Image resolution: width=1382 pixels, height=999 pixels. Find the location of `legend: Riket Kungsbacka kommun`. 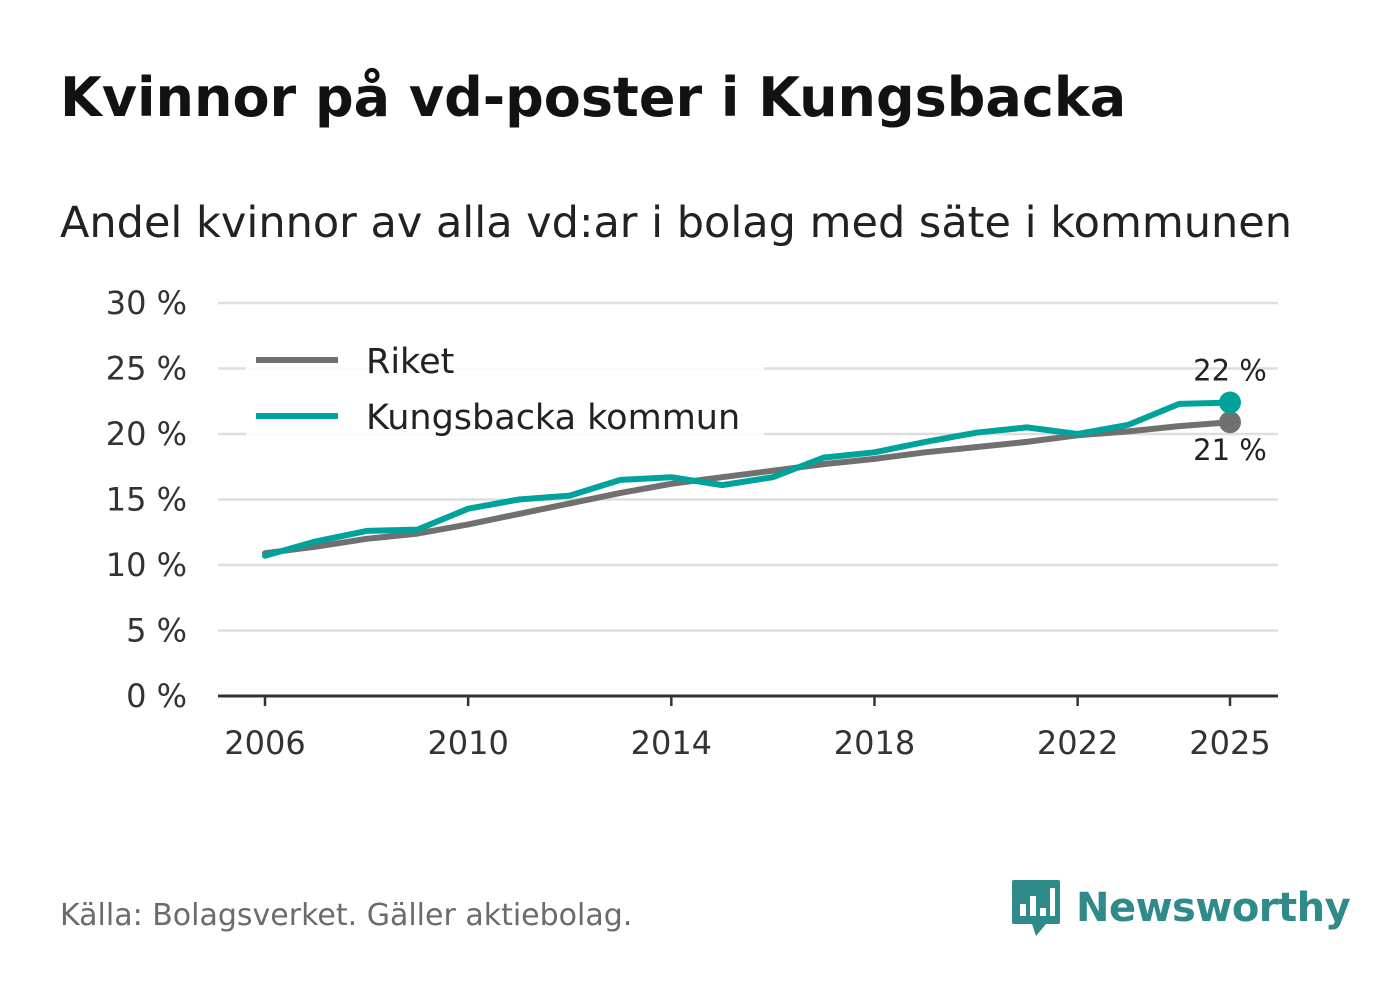

legend: Riket Kungsbacka kommun is located at coordinates (505, 384).